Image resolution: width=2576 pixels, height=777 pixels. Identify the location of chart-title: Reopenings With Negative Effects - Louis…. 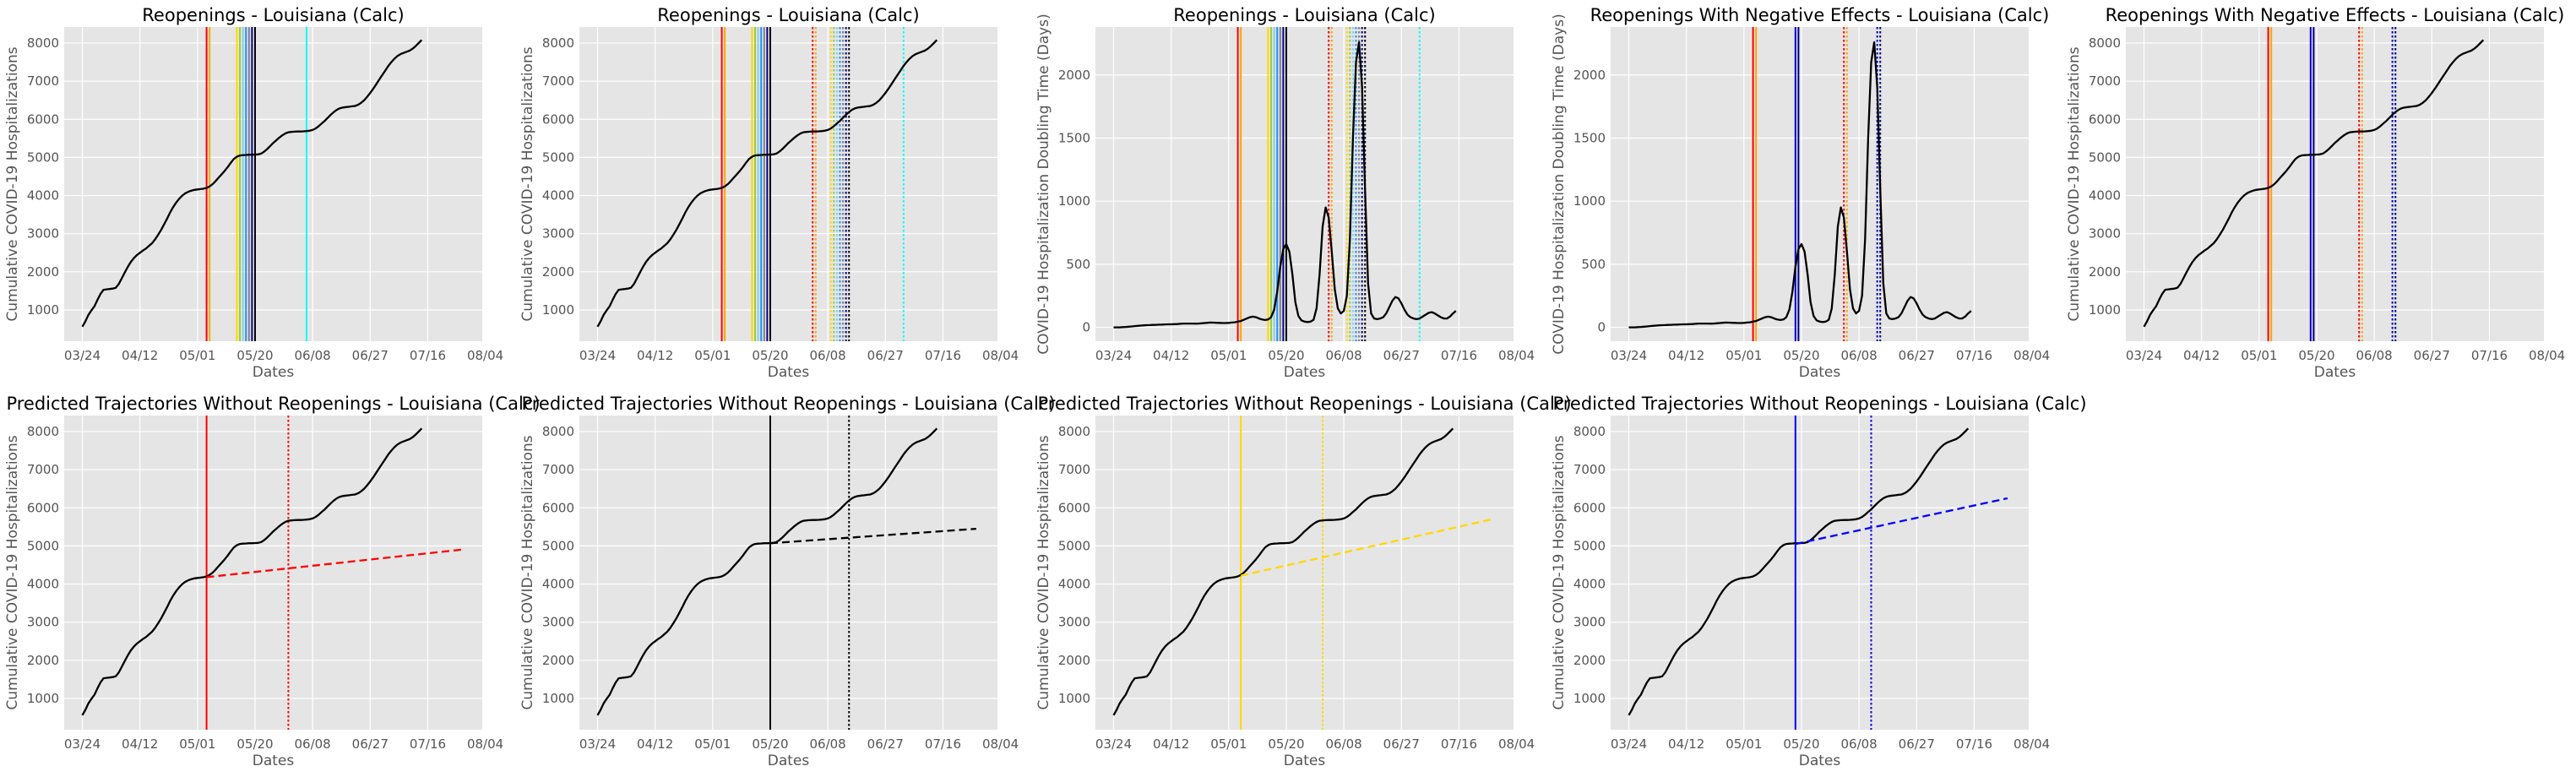
(2335, 15).